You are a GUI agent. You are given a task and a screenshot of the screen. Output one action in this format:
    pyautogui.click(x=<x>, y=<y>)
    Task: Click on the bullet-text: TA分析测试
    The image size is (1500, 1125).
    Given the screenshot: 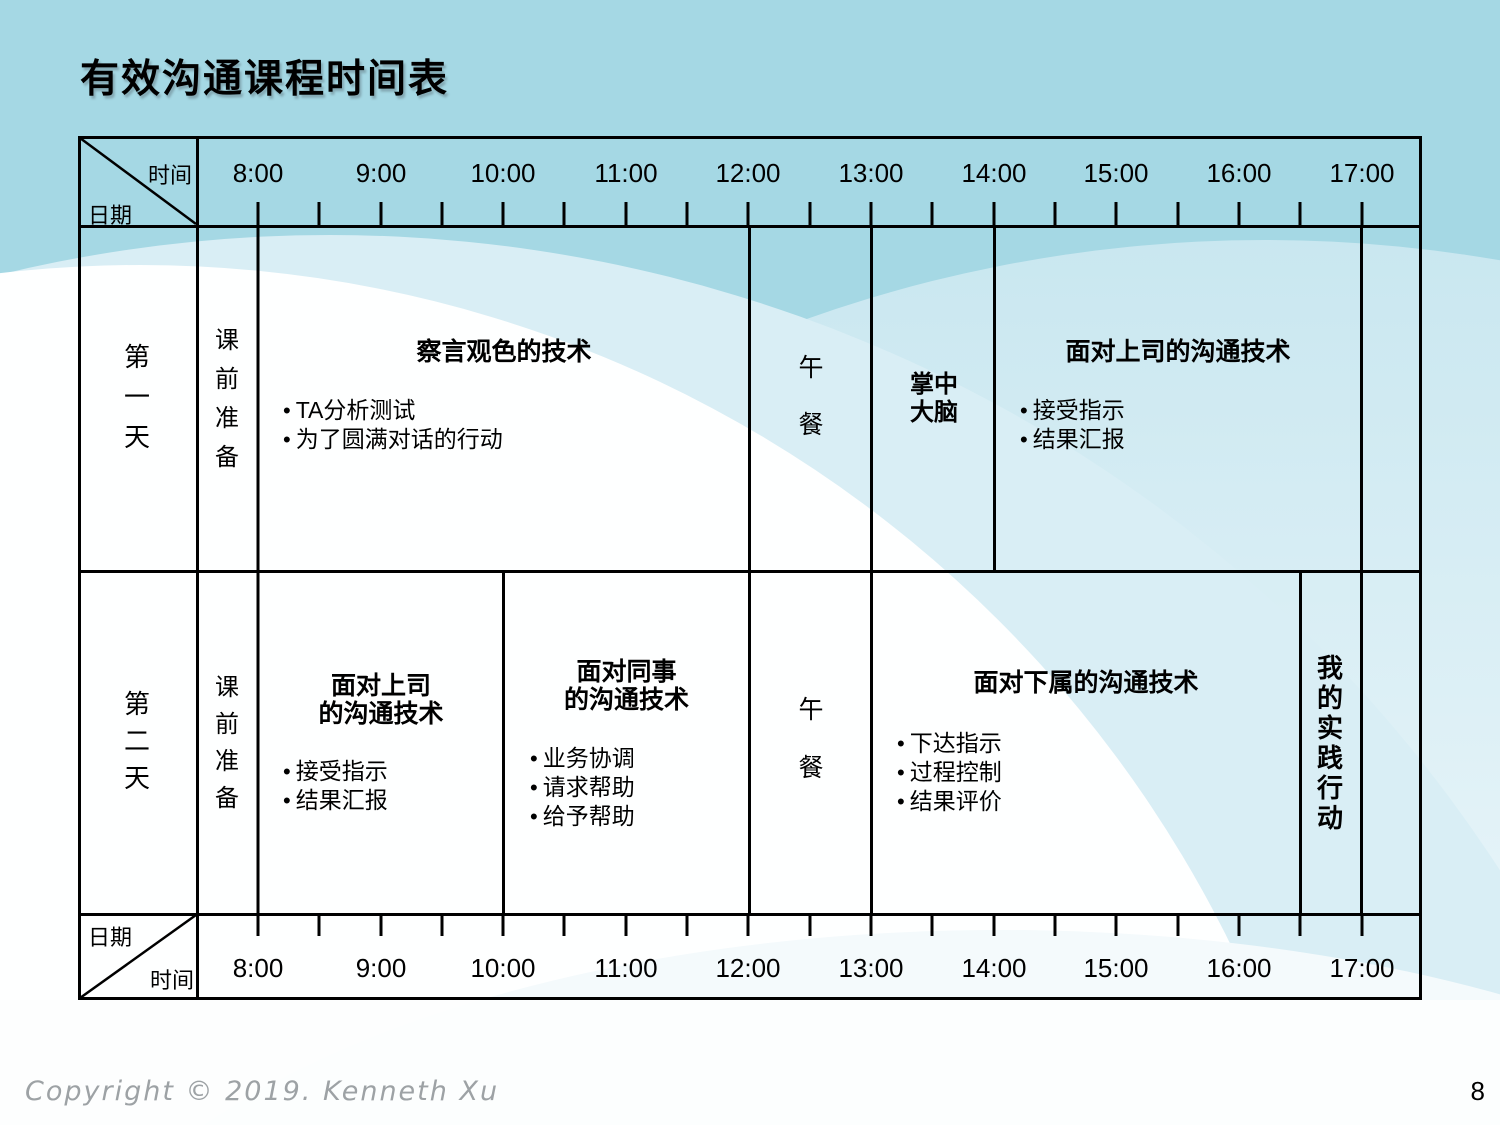 What is the action you would take?
    pyautogui.click(x=355, y=410)
    